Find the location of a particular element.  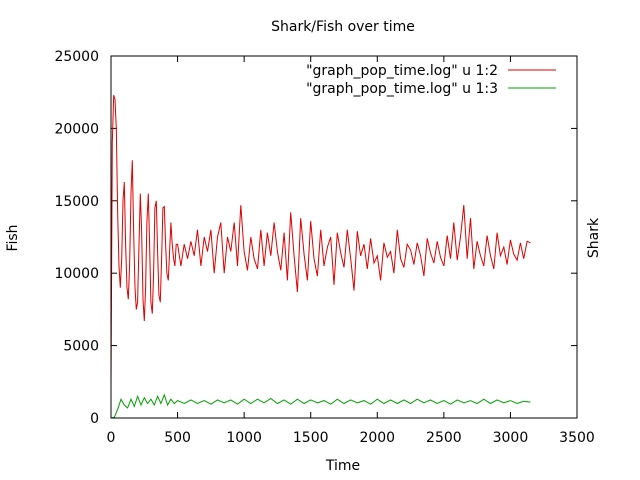

x-tick-label: 3500 is located at coordinates (577, 438).